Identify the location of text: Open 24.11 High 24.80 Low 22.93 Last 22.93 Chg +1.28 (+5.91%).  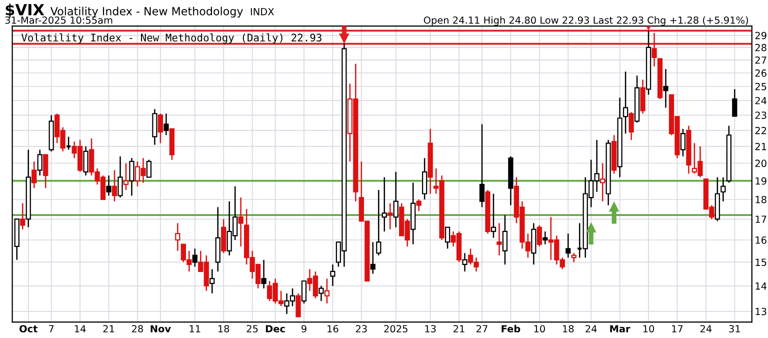
(586, 21).